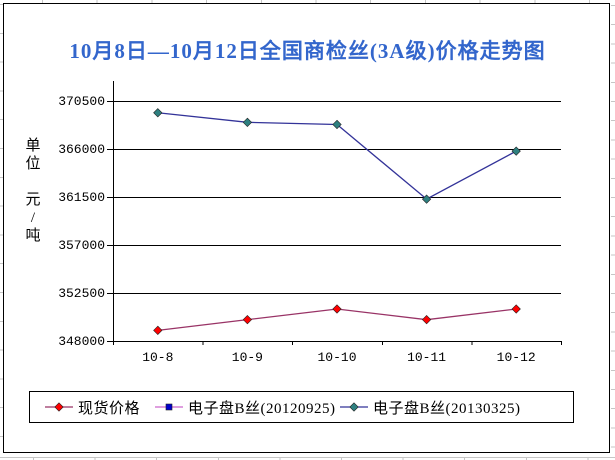 The width and height of the screenshot is (615, 460). Describe the element at coordinates (158, 357) in the screenshot. I see `x-axis-category-label: 10-8` at that location.